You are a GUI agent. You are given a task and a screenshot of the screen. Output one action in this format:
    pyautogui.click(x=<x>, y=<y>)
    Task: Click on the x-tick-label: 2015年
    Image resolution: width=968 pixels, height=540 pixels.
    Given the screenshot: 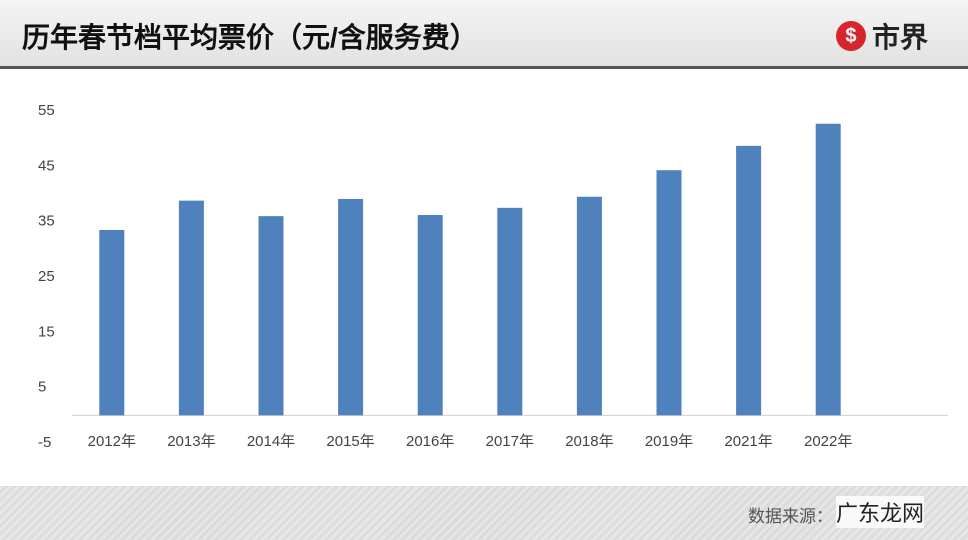 What is the action you would take?
    pyautogui.click(x=350, y=441)
    